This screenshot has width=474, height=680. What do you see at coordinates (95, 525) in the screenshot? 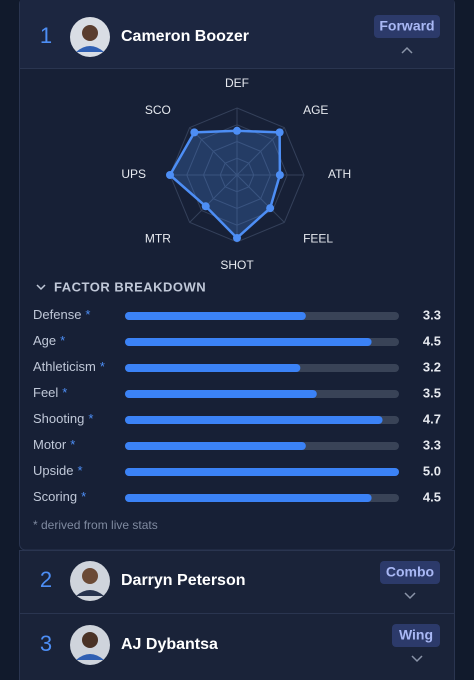
I see `footnote: * derived from live stats` at bounding box center [95, 525].